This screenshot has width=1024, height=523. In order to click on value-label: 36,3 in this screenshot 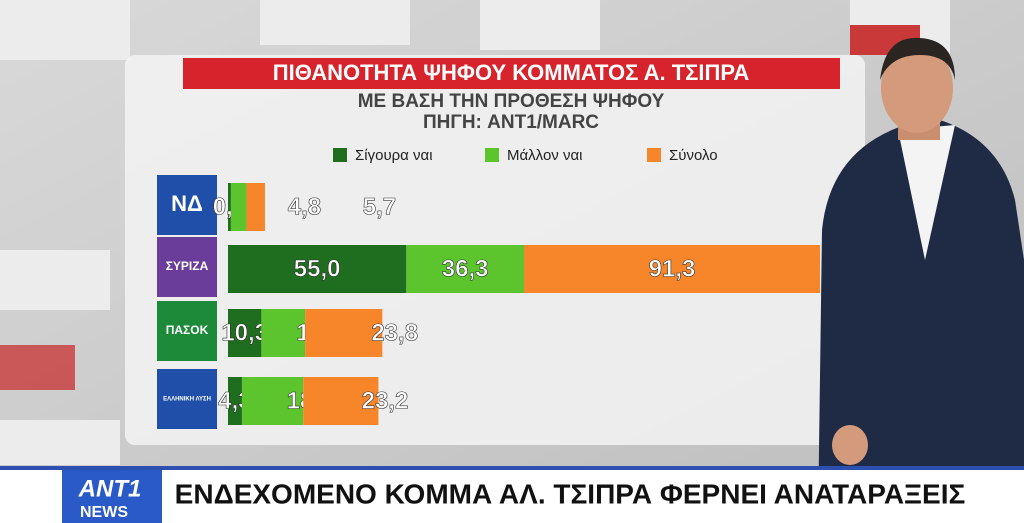, I will do `click(465, 268)`.